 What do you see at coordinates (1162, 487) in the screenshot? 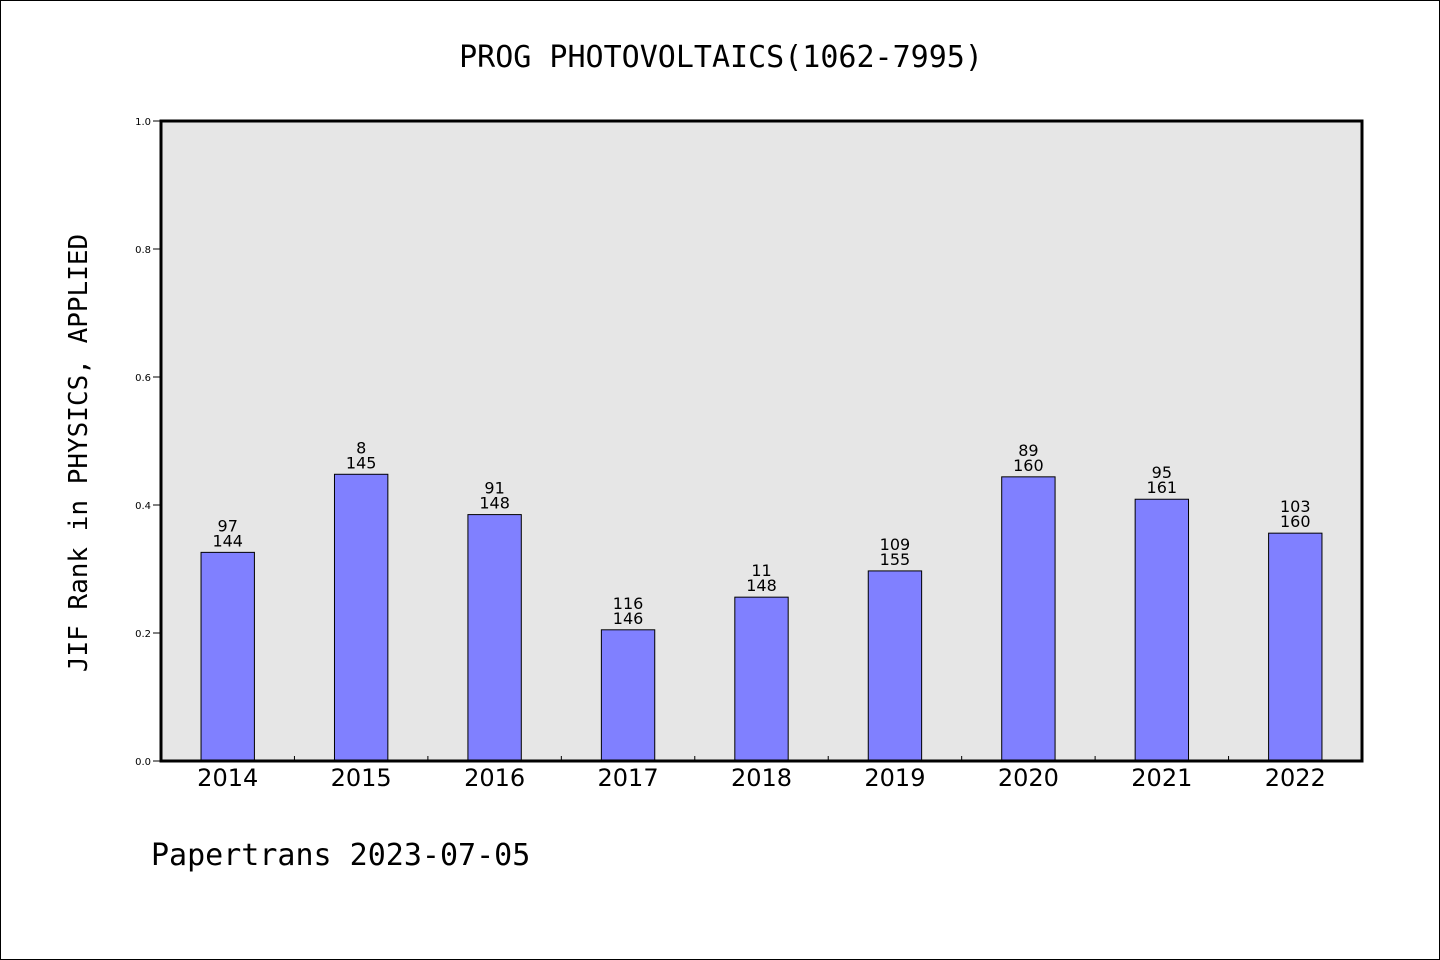
I see `bar-total-label: 161` at bounding box center [1162, 487].